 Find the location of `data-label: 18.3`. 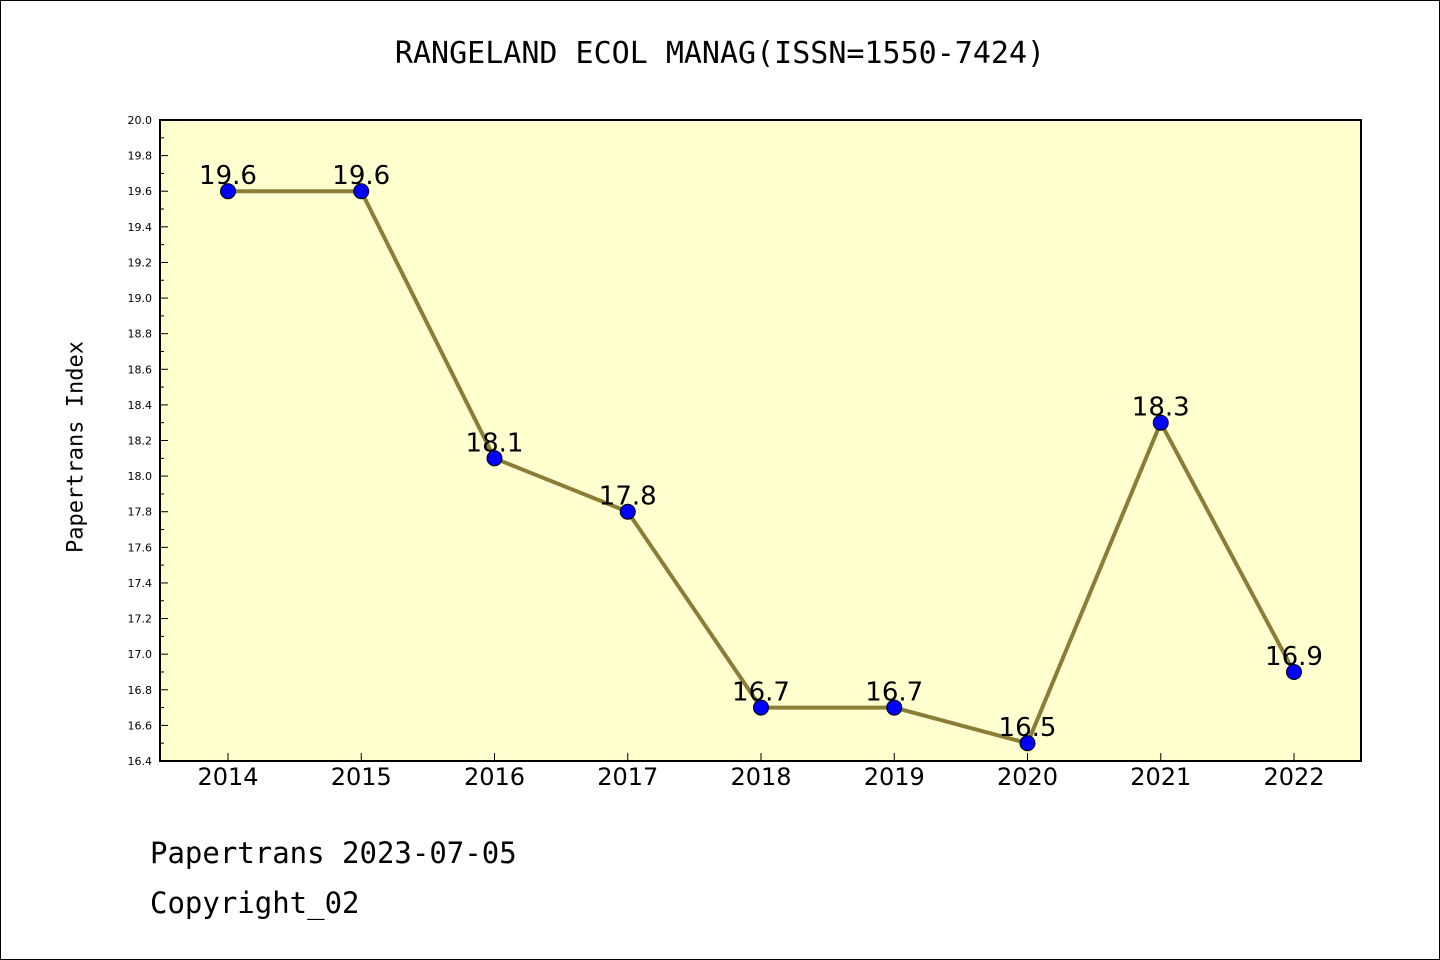

data-label: 18.3 is located at coordinates (1161, 408).